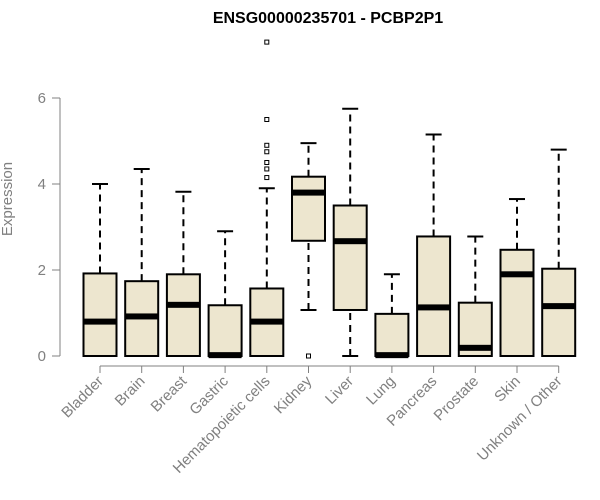 Image resolution: width=600 pixels, height=500 pixels. I want to click on box-lung, so click(392, 316).